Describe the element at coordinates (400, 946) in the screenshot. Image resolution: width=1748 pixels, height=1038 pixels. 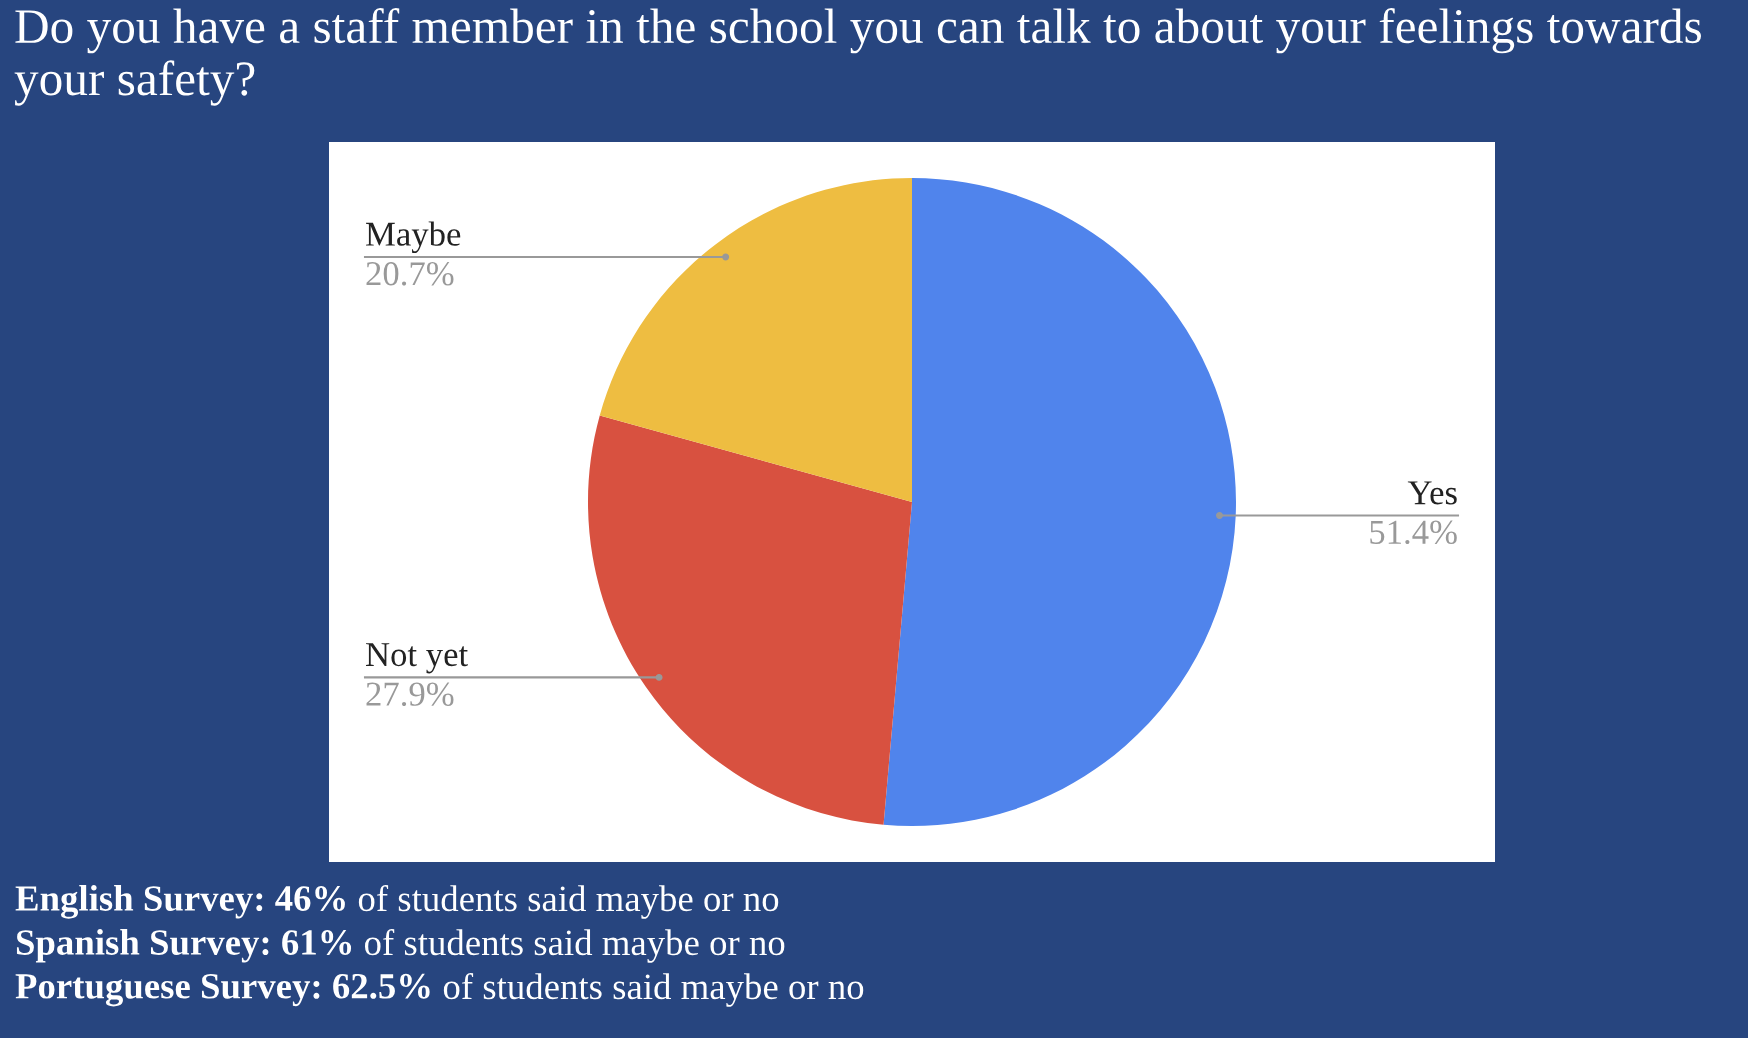
I see `text: Spanish Survey: 61% of students said maybe or no` at that location.